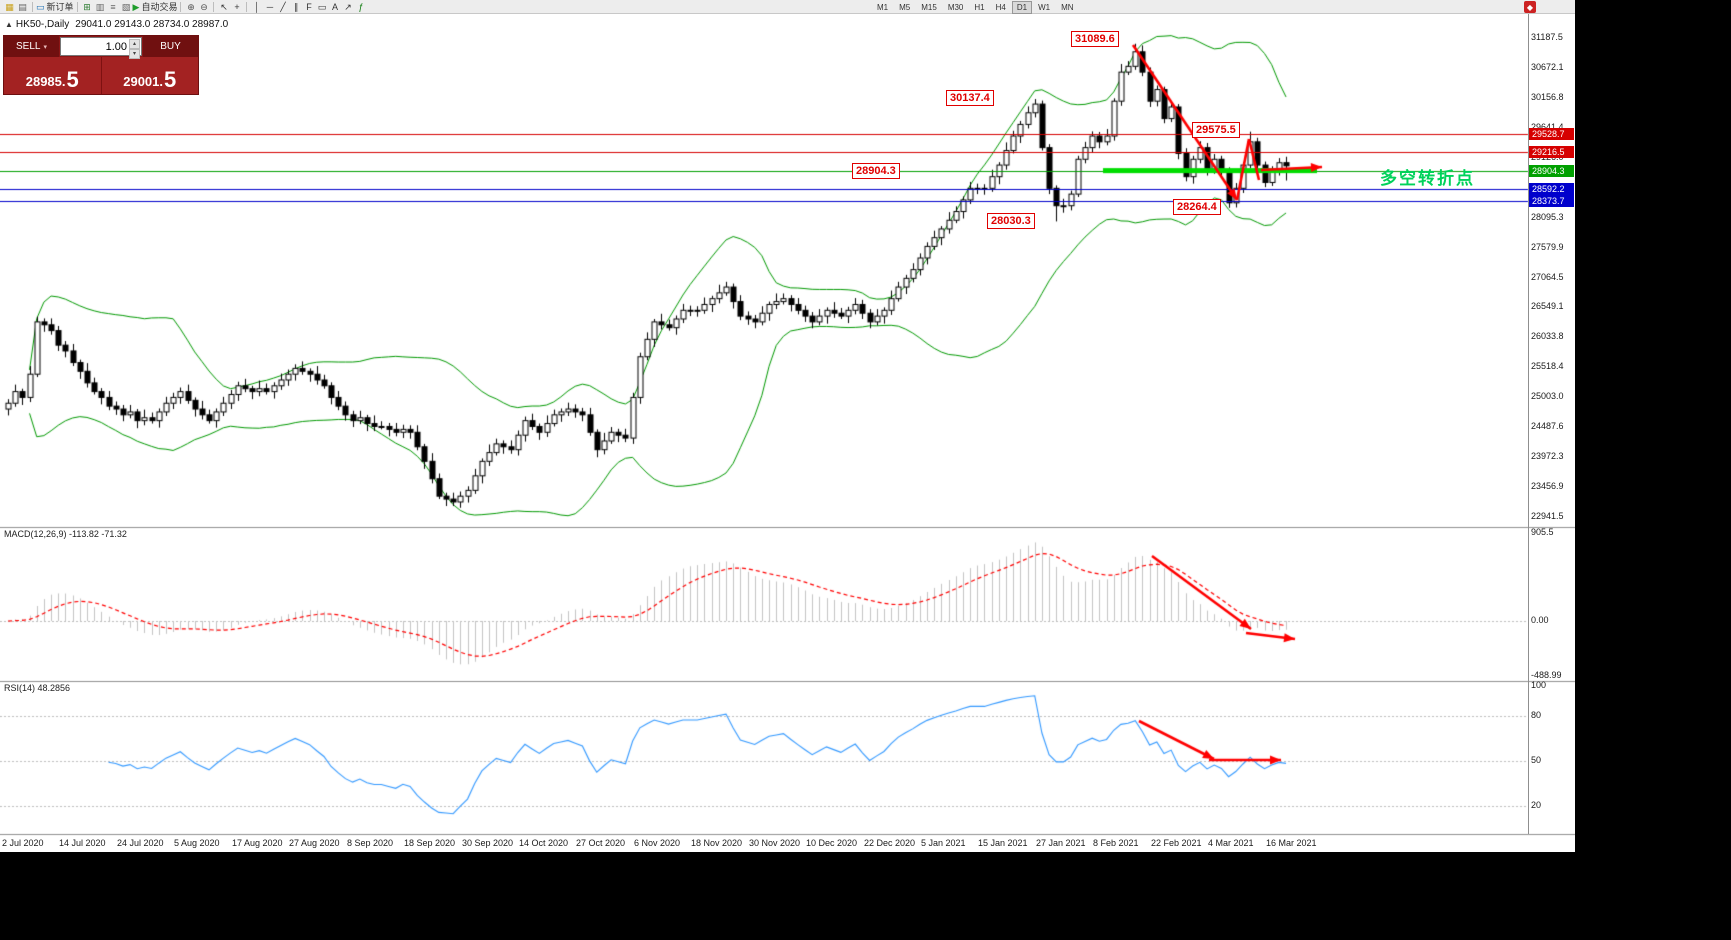 The width and height of the screenshot is (1731, 940). Describe the element at coordinates (321, 7) in the screenshot. I see `shapes-icon: ▭` at that location.